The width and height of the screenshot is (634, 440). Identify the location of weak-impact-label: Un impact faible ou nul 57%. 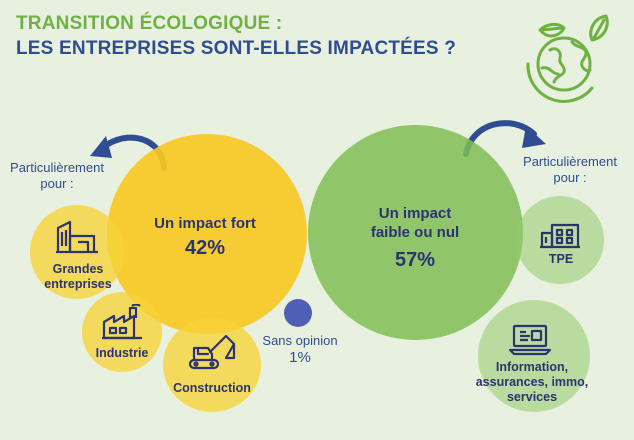
(415, 237).